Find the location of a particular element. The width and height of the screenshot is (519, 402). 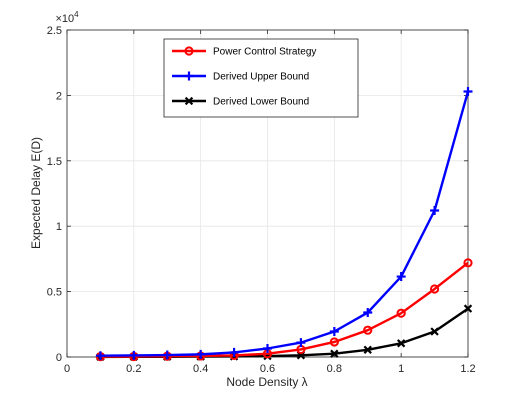

legend-label: Power Control Strategy is located at coordinates (264, 52).